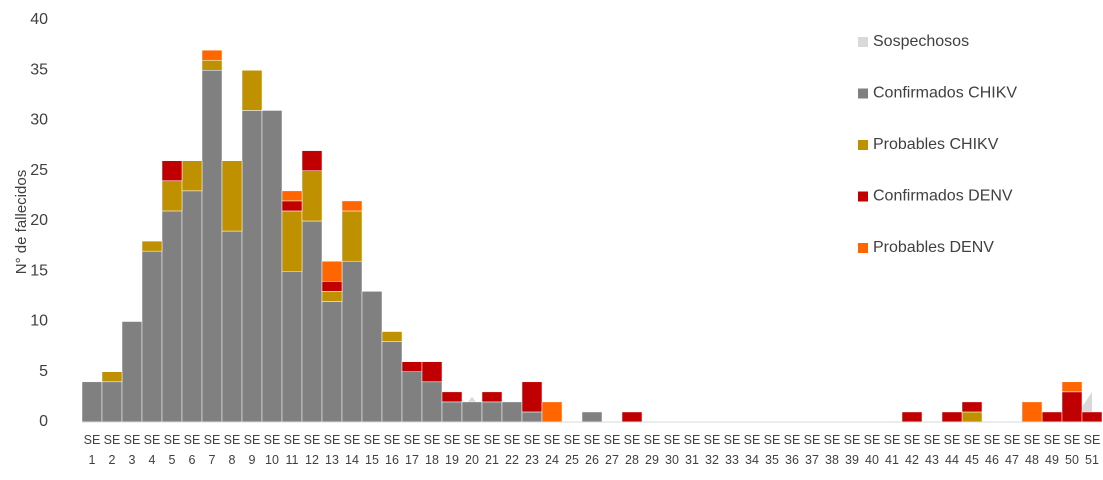 The height and width of the screenshot is (480, 1103). What do you see at coordinates (39, 321) in the screenshot?
I see `y-tick-label: 10` at bounding box center [39, 321].